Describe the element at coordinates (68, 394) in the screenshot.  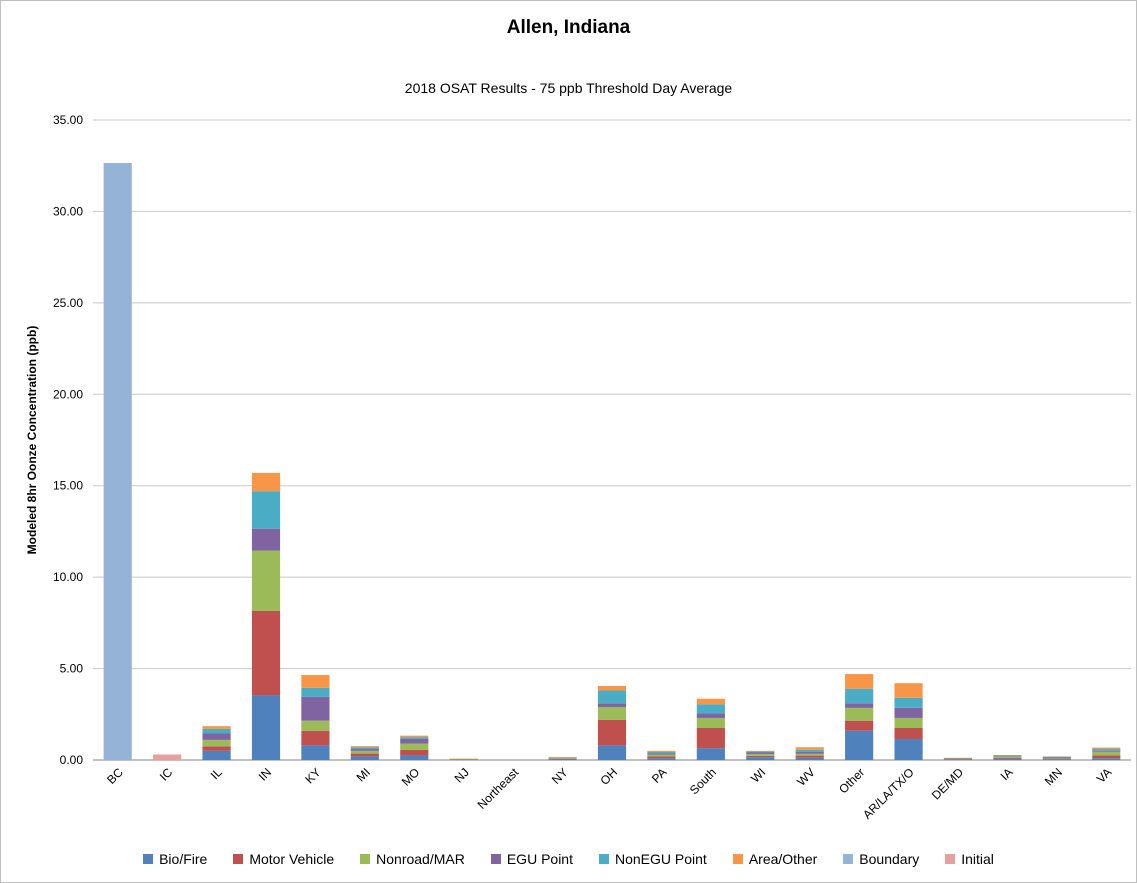
I see `y-tick-label: 20.00` at that location.